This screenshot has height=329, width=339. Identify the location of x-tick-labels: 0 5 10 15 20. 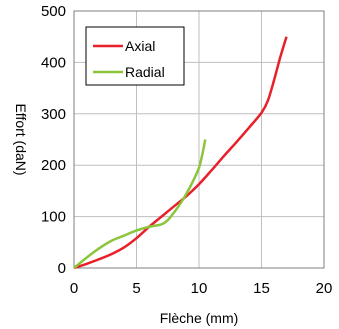
(201, 288).